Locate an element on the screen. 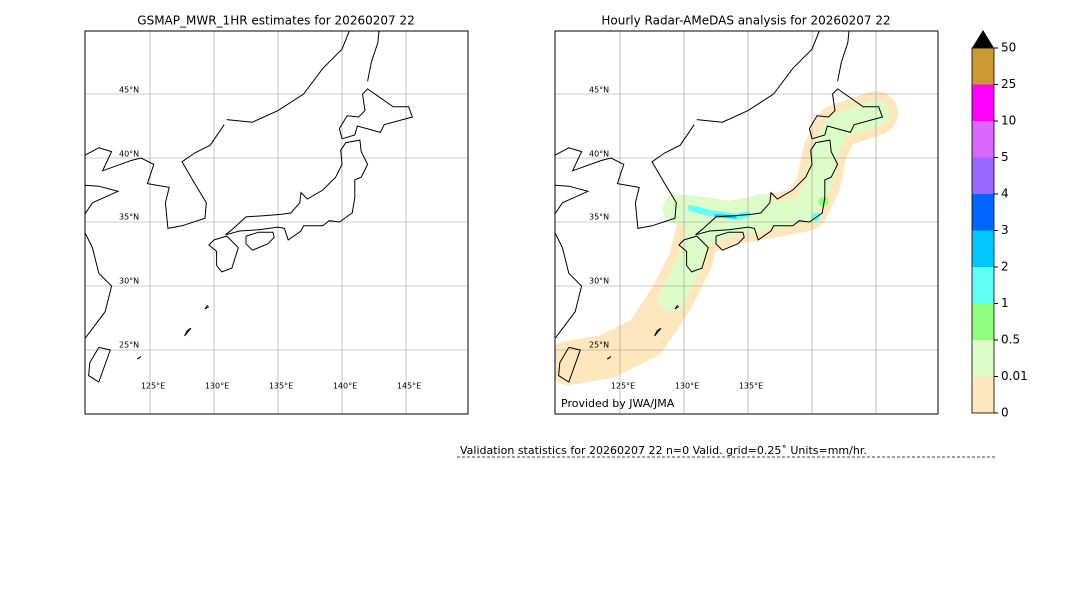  lon-label: 140°E is located at coordinates (345, 386).